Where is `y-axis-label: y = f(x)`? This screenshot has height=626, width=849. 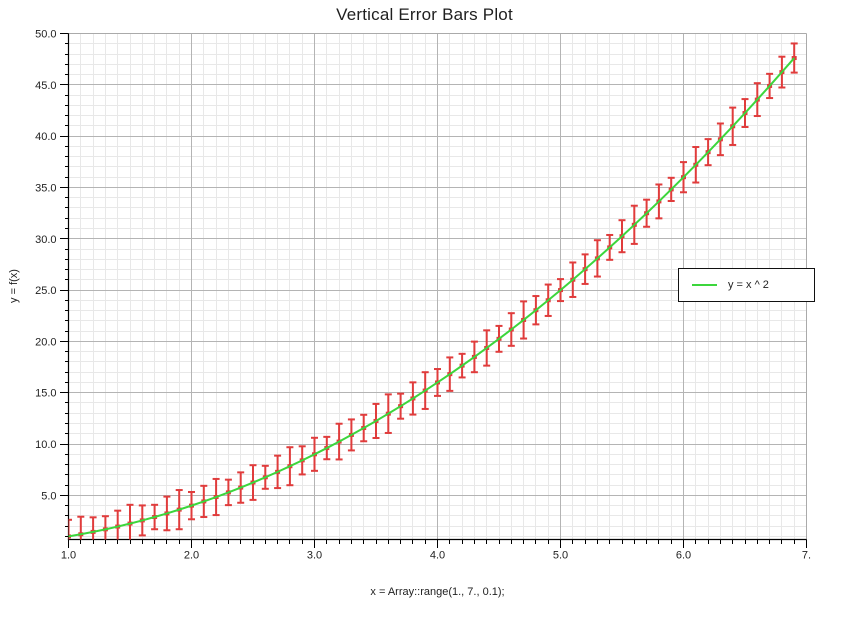 y-axis-label: y = f(x) is located at coordinates (14, 286).